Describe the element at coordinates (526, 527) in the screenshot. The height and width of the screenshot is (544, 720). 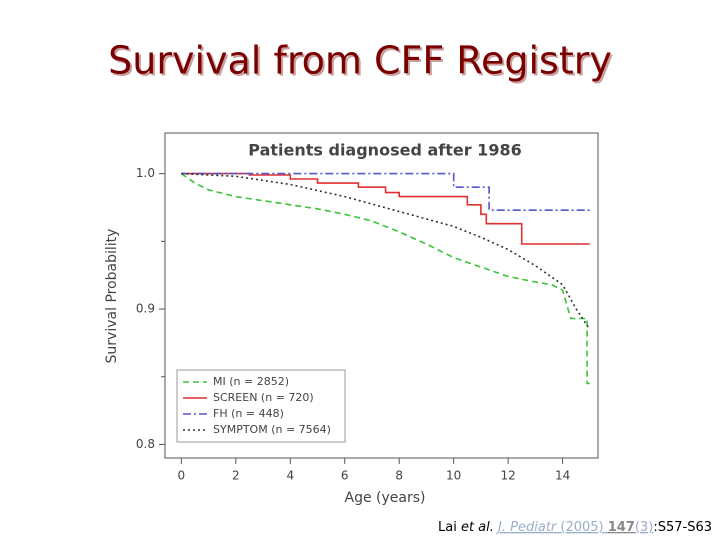
I see `citation-part: J. Pediatr` at that location.